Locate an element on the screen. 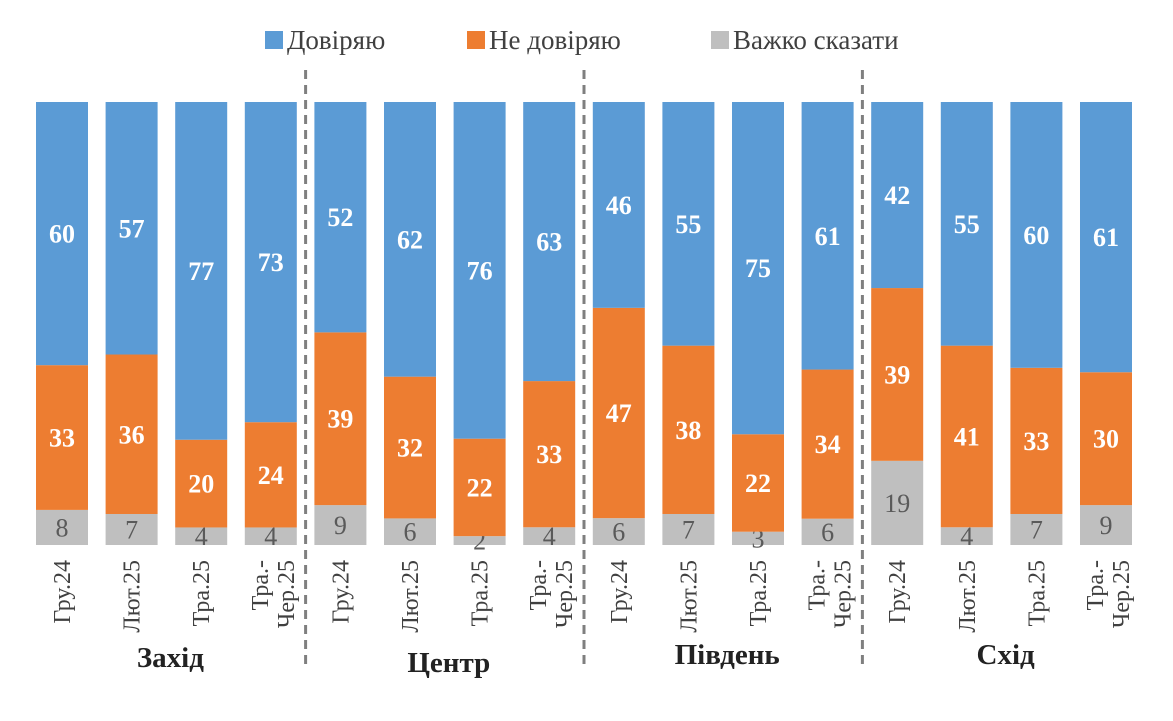 The width and height of the screenshot is (1173, 721). x-tick-label: Гру.24 is located at coordinates (898, 592).